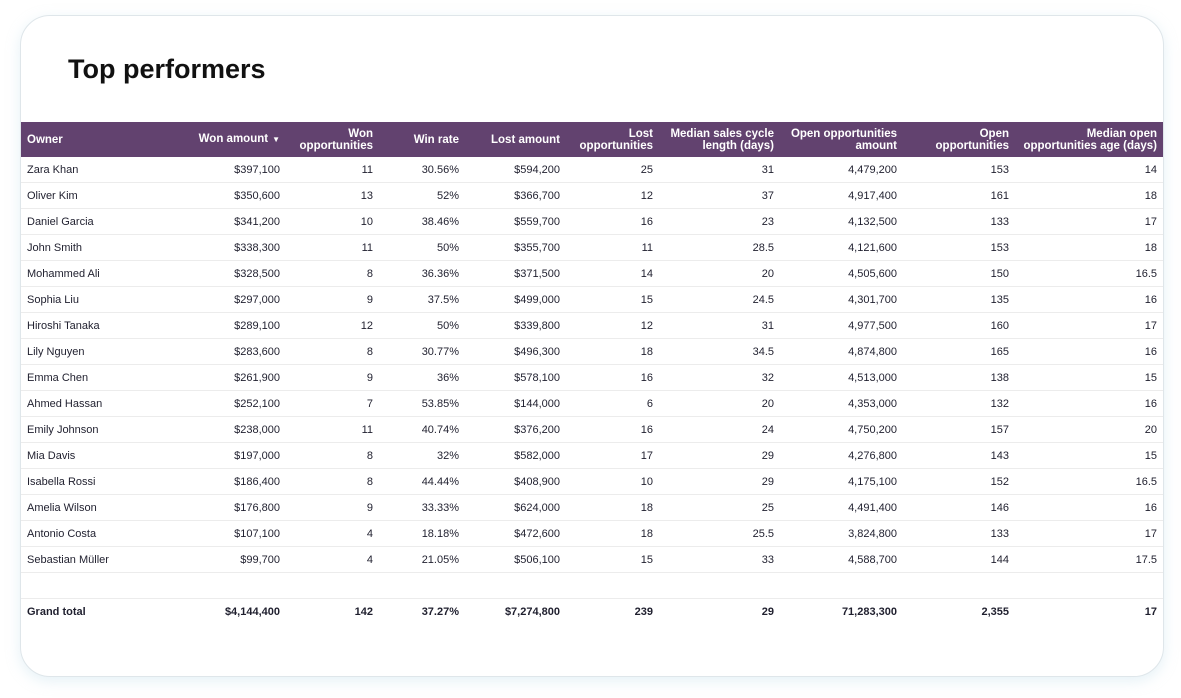  I want to click on cell-open-opportunities-amount: 4,917,400, so click(841, 195).